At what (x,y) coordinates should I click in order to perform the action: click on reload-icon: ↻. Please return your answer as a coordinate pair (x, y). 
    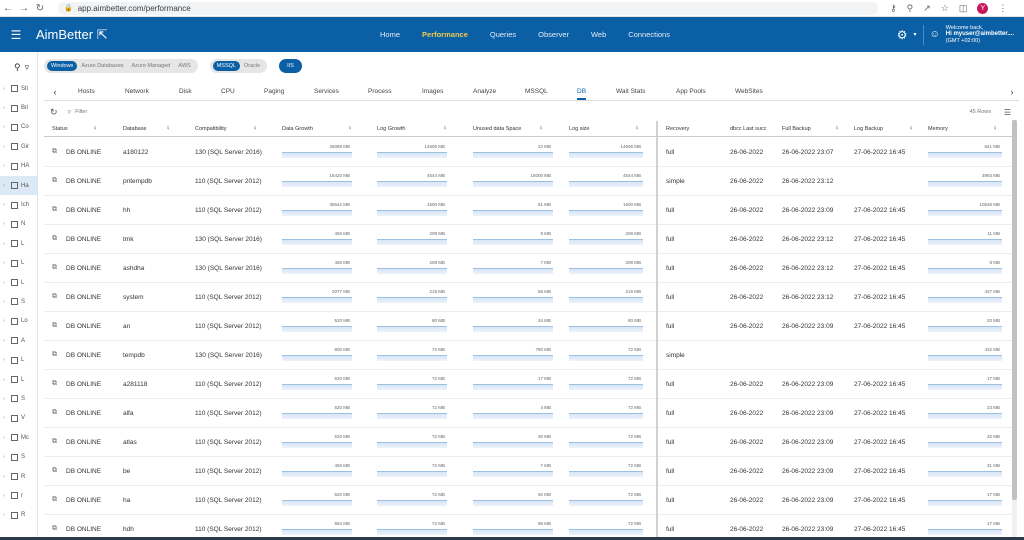
    Looking at the image, I should click on (40, 8).